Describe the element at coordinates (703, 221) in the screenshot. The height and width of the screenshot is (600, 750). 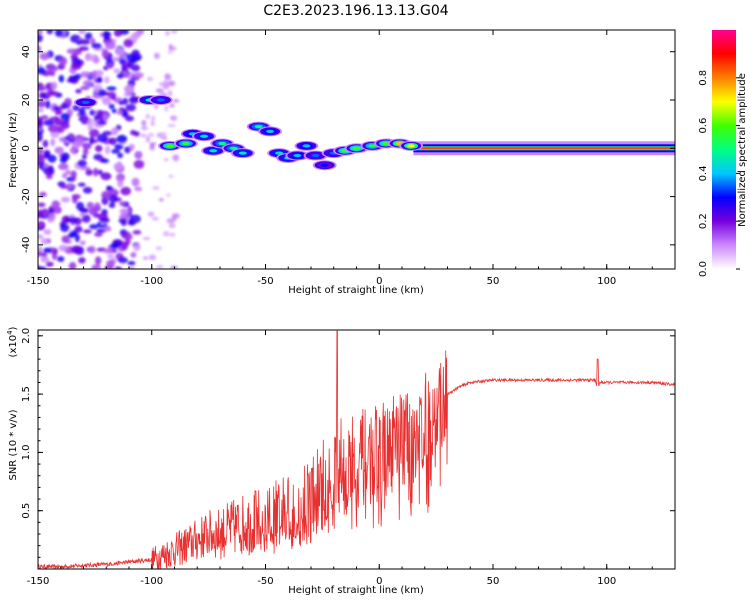
I see `colorbar-tick-label: 0.2` at that location.